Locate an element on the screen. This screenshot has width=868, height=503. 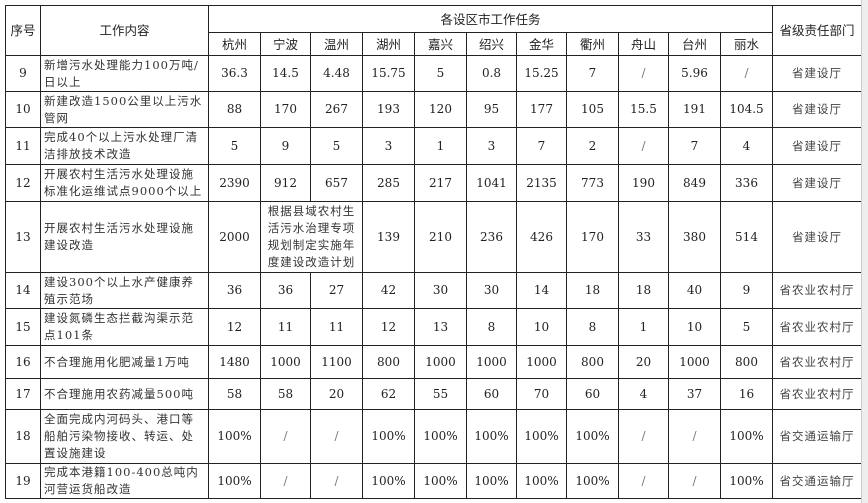
city-value: 773 is located at coordinates (592, 183).